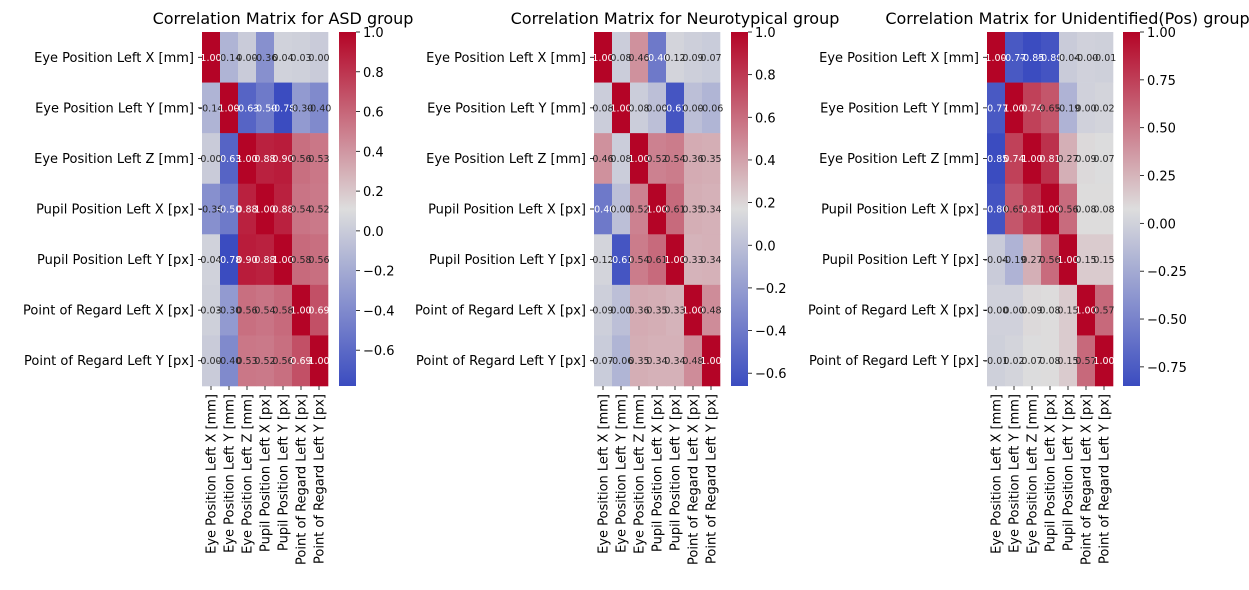 This screenshot has height=590, width=1249. What do you see at coordinates (674, 210) in the screenshot?
I see `cell-label: 0.61` at bounding box center [674, 210].